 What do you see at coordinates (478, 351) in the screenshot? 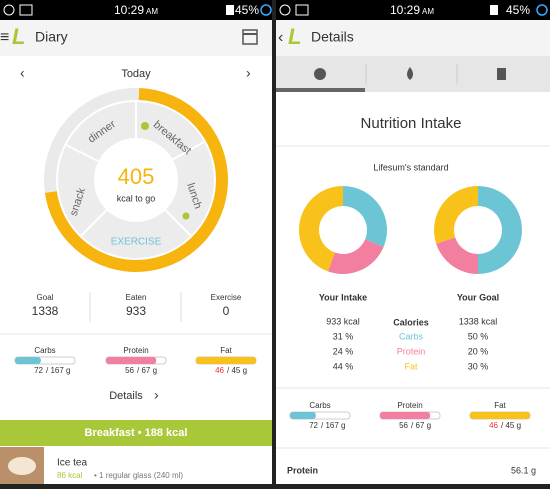
I see `share-label: 20 %` at bounding box center [478, 351].